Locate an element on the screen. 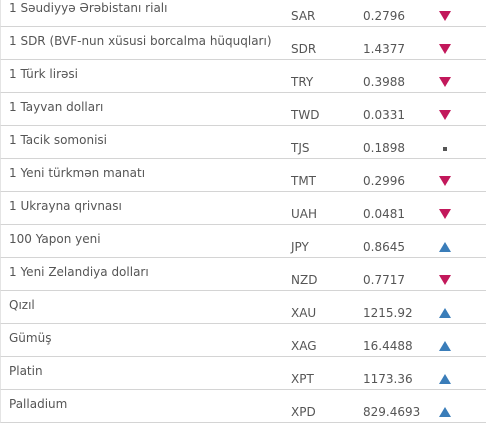 This screenshot has width=489, height=423. currency-name: Gümüş is located at coordinates (30, 338).